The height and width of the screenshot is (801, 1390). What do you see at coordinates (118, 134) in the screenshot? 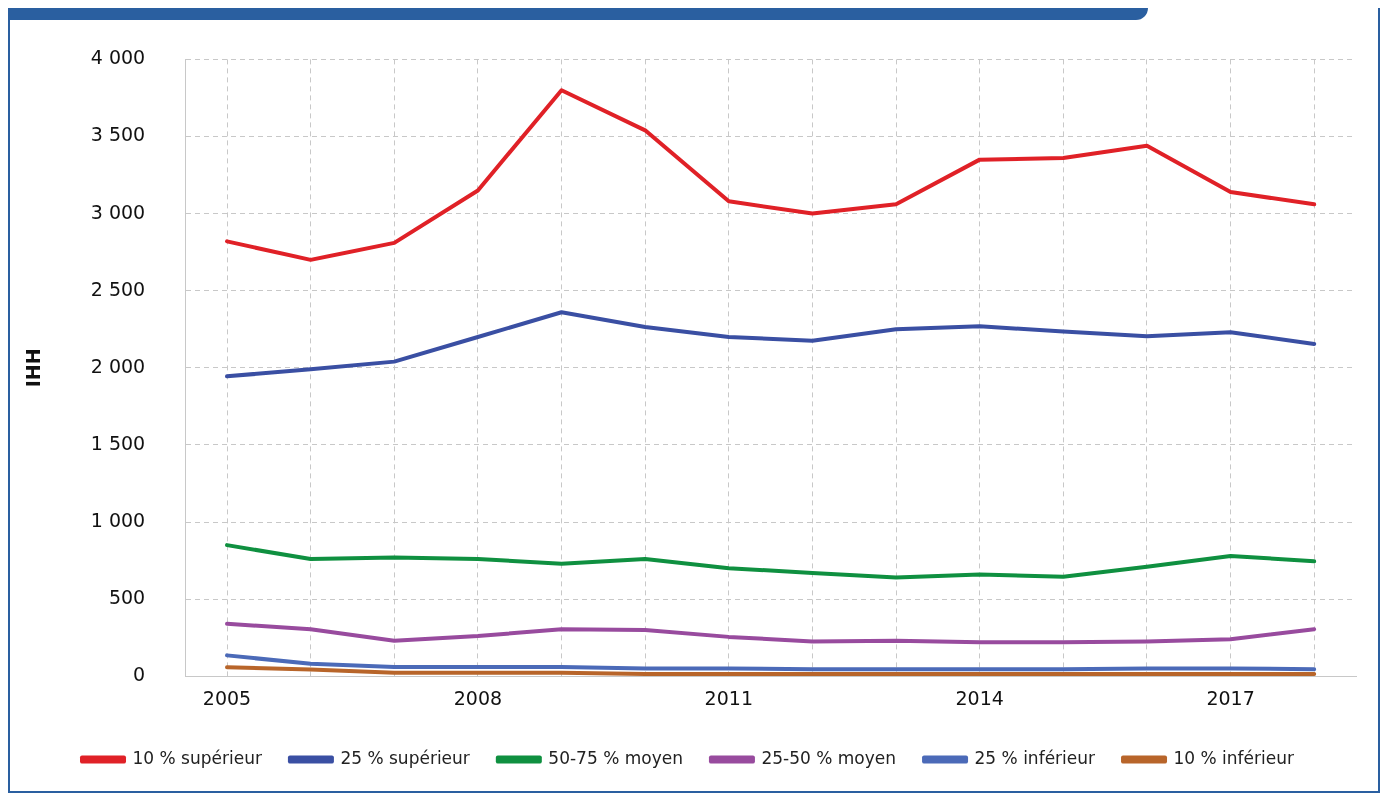
I see `y-tick-label: 3 500` at bounding box center [118, 134].